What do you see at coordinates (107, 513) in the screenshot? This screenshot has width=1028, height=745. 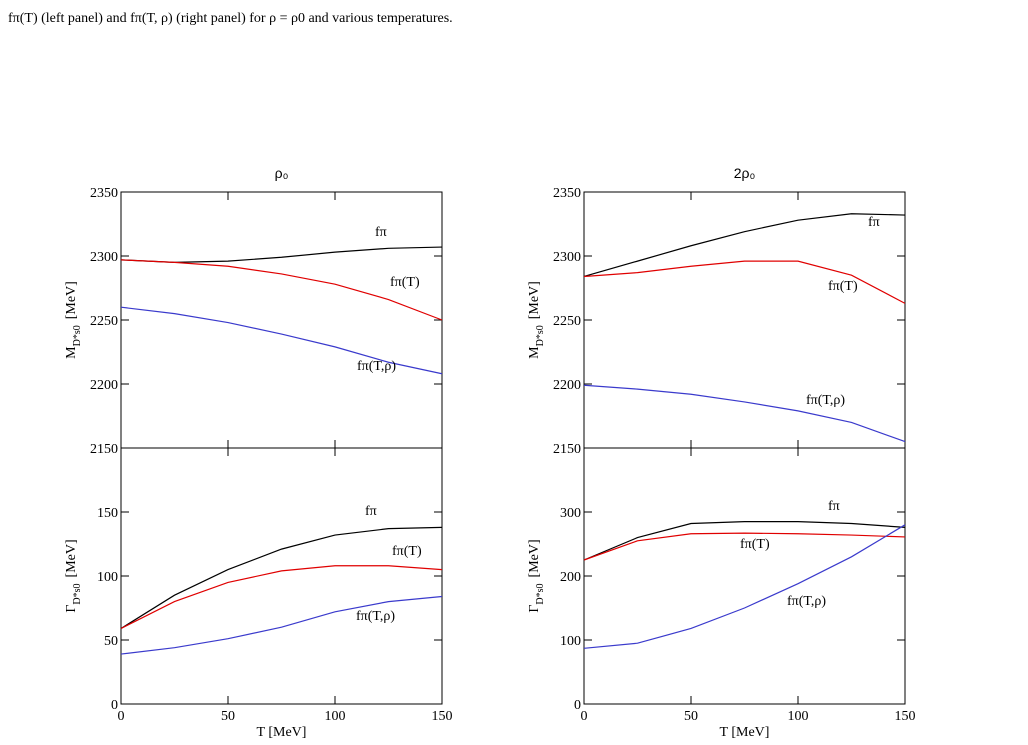 I see `y-tick-label: 150` at bounding box center [107, 513].